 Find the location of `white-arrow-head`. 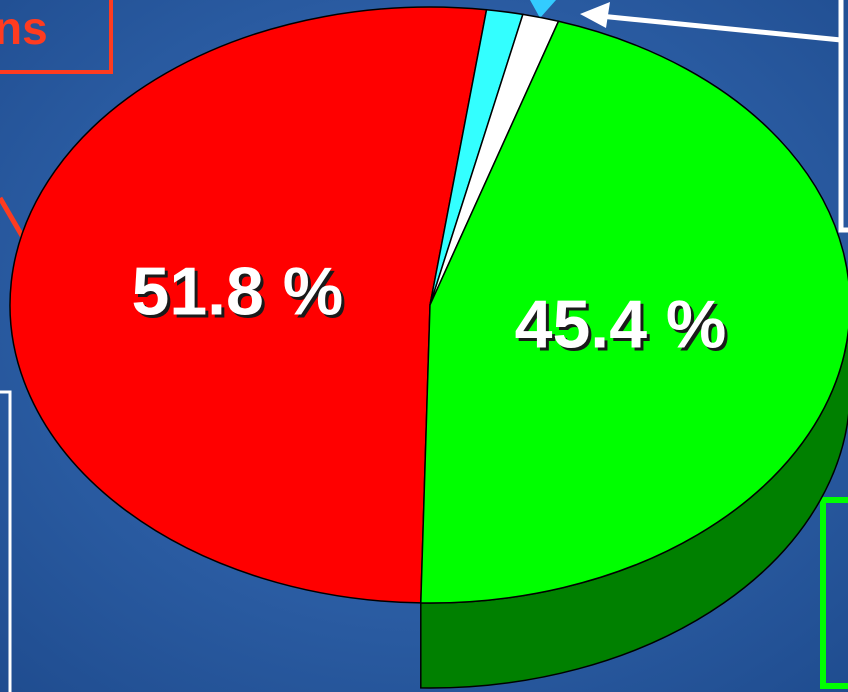

white-arrow-head is located at coordinates (595, 15).